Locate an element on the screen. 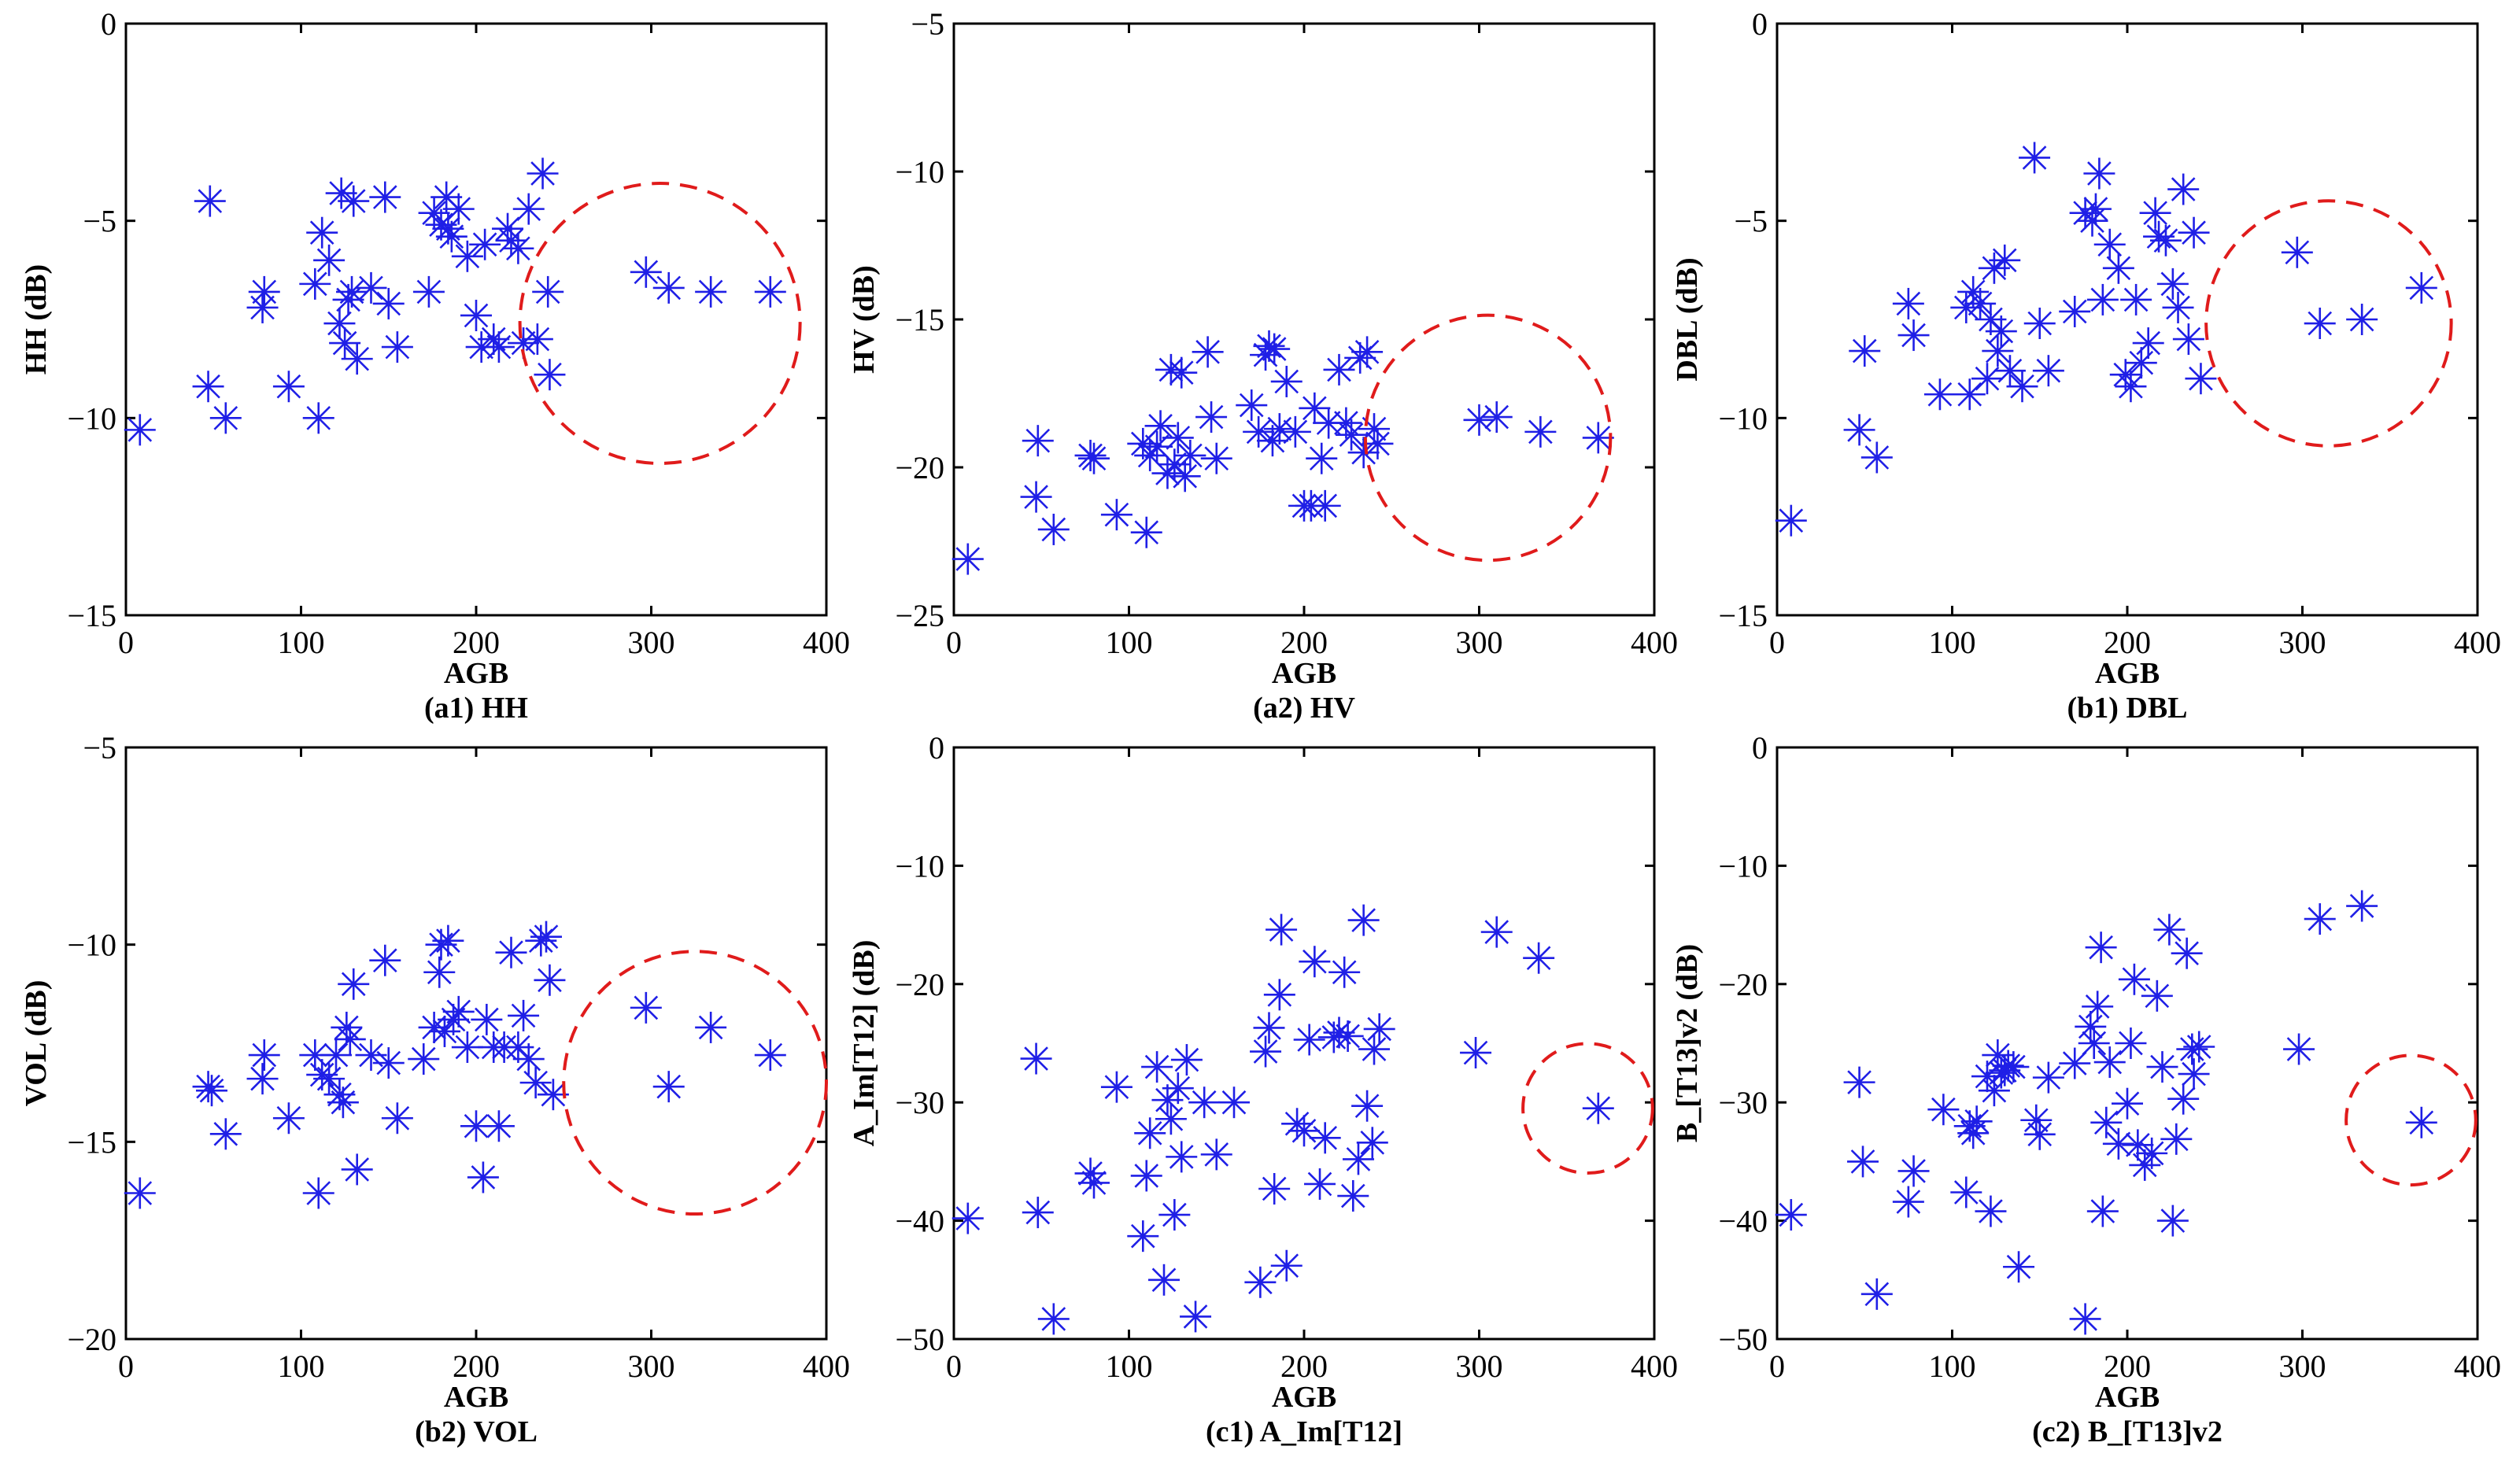 This screenshot has height=1461, width=2520. y-axis-label: HH (dB) is located at coordinates (36, 319).